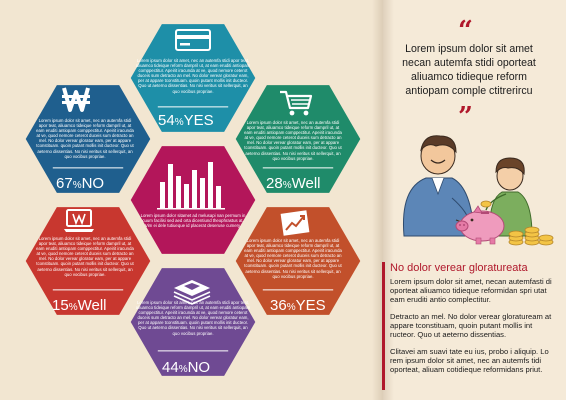 The width and height of the screenshot is (566, 400). I want to click on hex-bottom-pct: 44, so click(170, 367).